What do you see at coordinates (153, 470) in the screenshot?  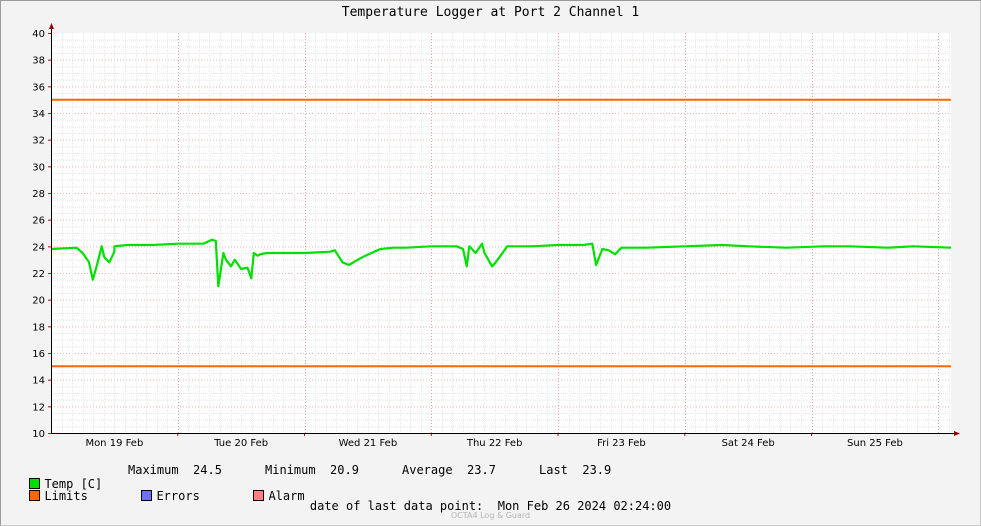 I see `maximum-label: Maximum` at bounding box center [153, 470].